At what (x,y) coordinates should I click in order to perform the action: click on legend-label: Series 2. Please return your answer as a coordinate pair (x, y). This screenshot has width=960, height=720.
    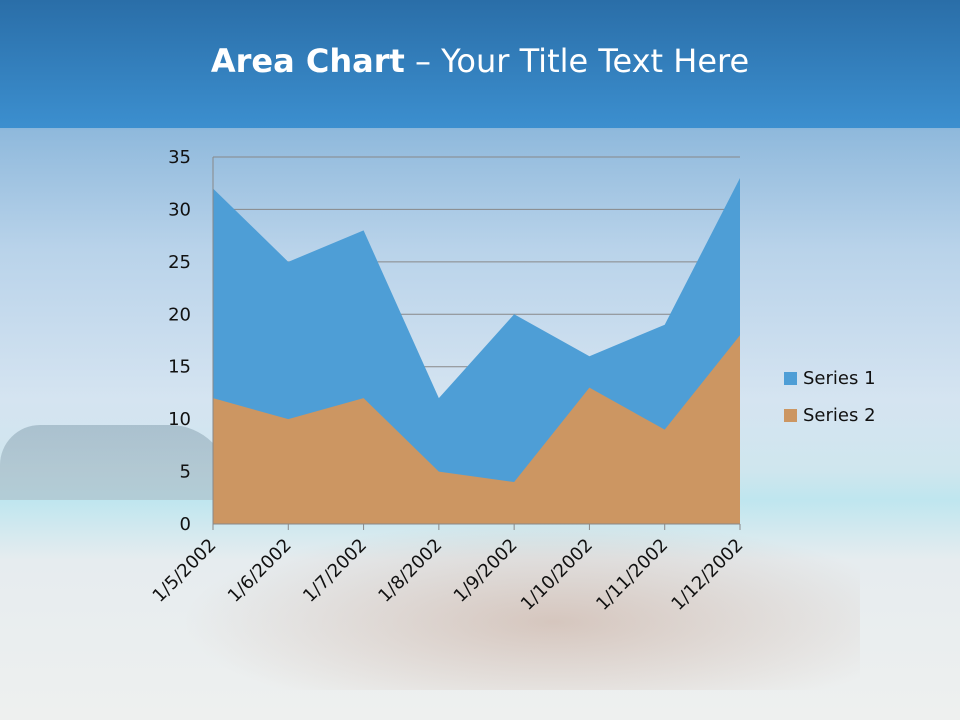
    Looking at the image, I should click on (839, 415).